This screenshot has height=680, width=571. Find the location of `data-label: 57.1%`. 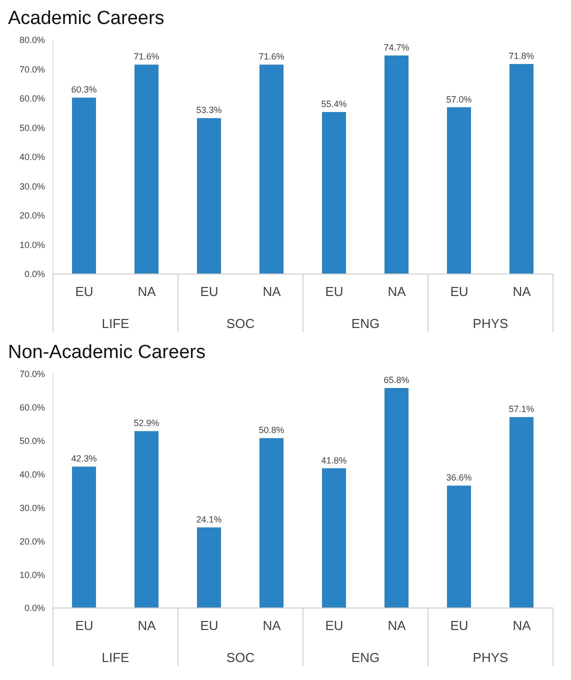

data-label: 57.1% is located at coordinates (521, 409).